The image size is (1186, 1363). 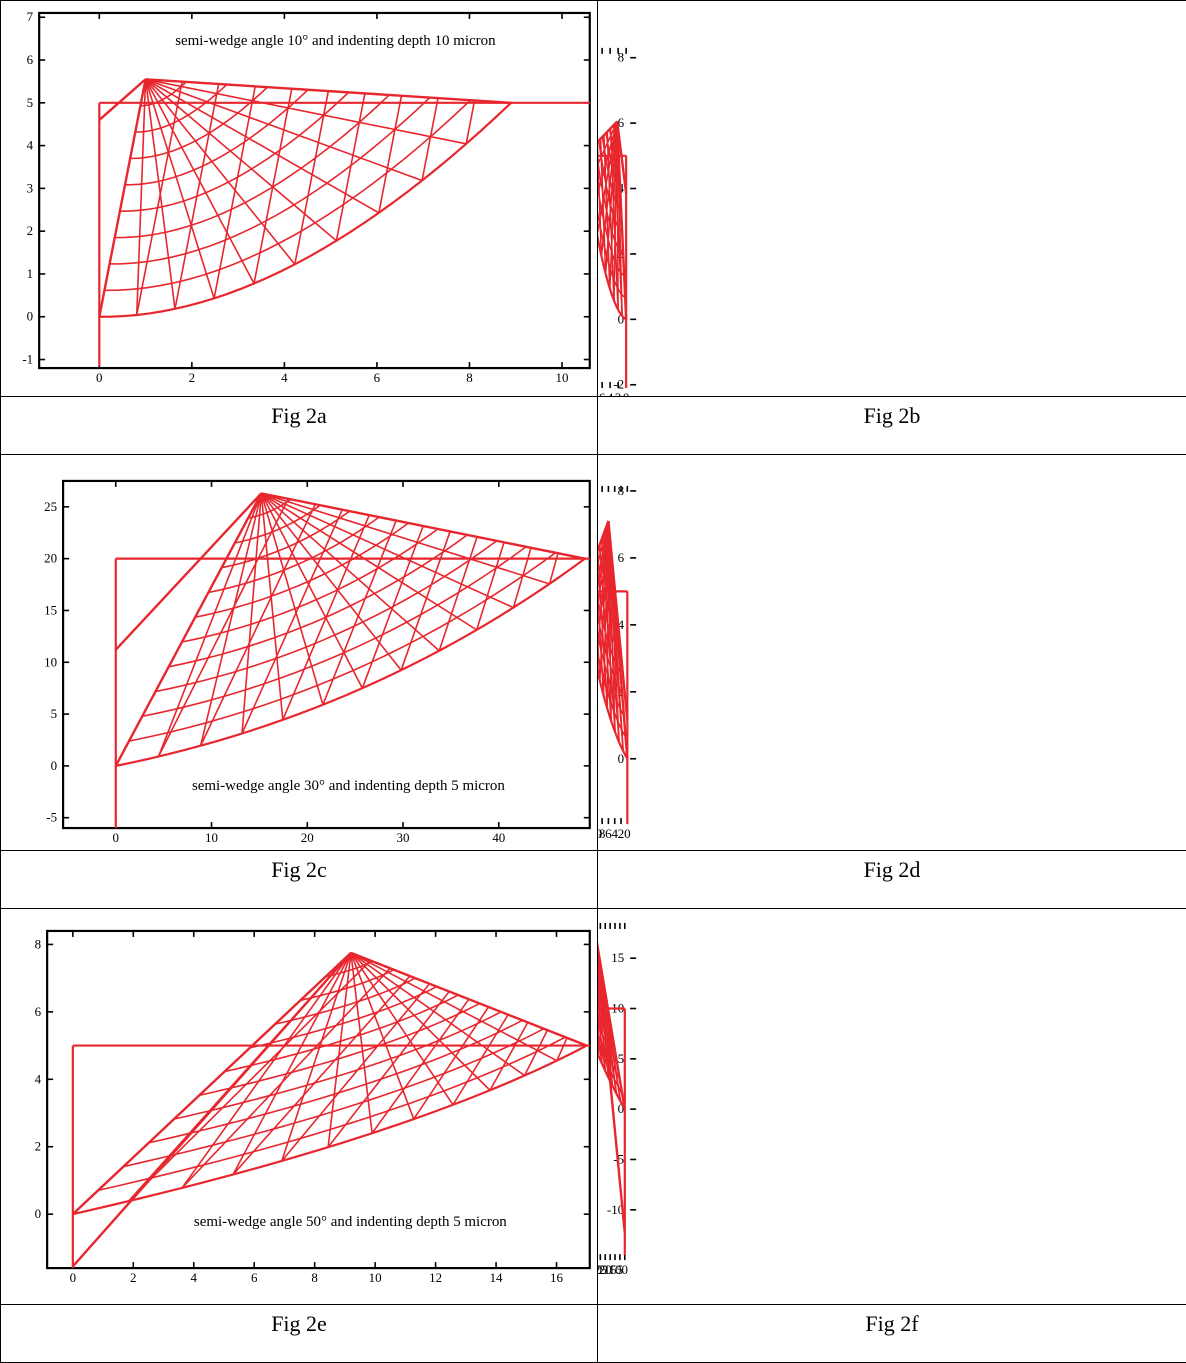 I want to click on y-tick-label: 1, so click(x=30, y=273).